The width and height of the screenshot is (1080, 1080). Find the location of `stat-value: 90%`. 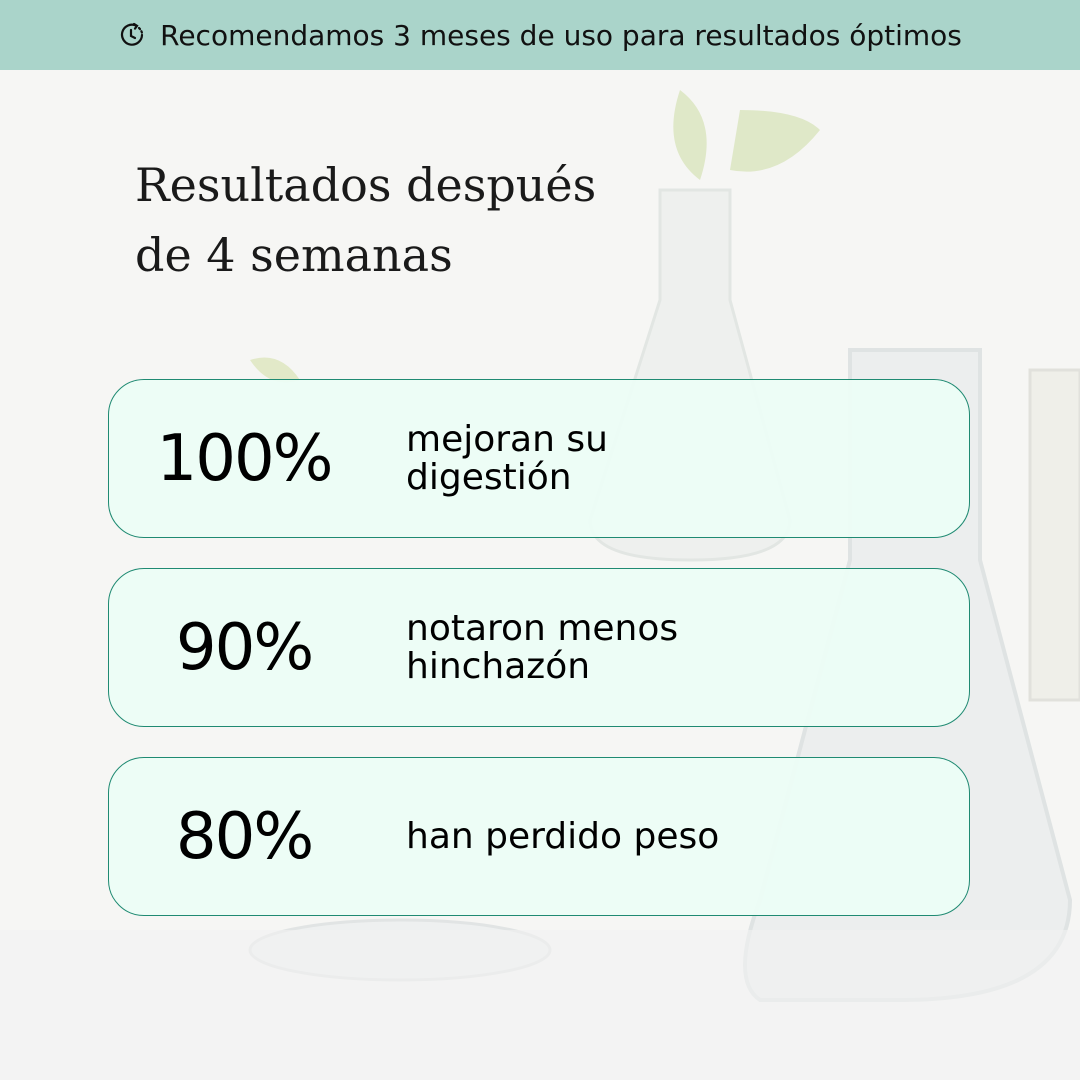

stat-value: 90% is located at coordinates (244, 647).